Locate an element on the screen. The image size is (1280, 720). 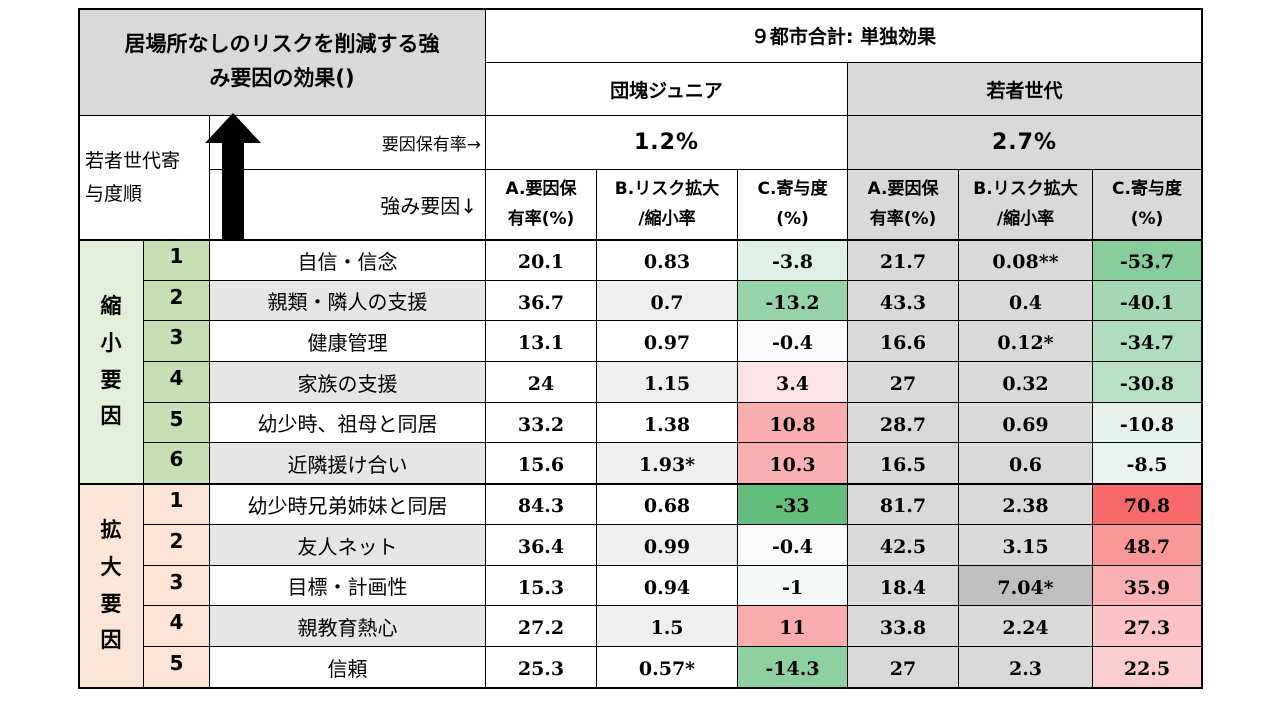
data-cell-B2: 2.24 is located at coordinates (1026, 626).